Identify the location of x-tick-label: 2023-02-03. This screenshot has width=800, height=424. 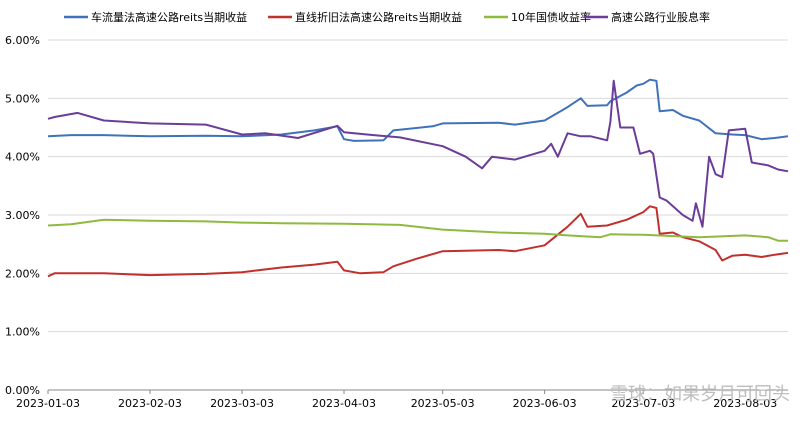
(150, 403).